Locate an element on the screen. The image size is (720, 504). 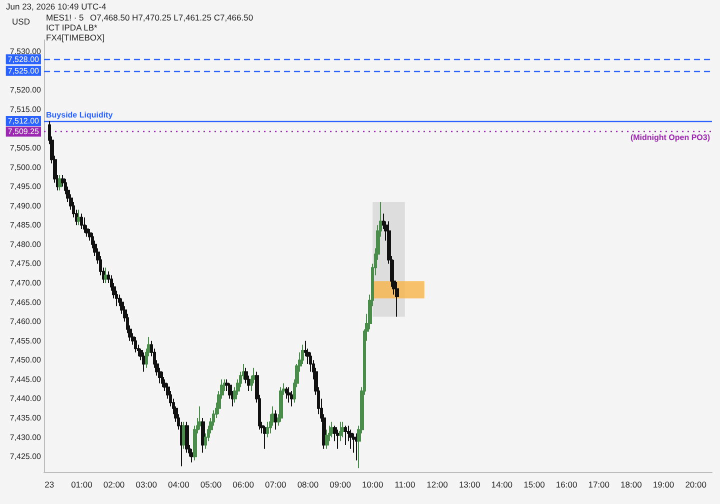
x-tick-label: 04:00 is located at coordinates (179, 485).